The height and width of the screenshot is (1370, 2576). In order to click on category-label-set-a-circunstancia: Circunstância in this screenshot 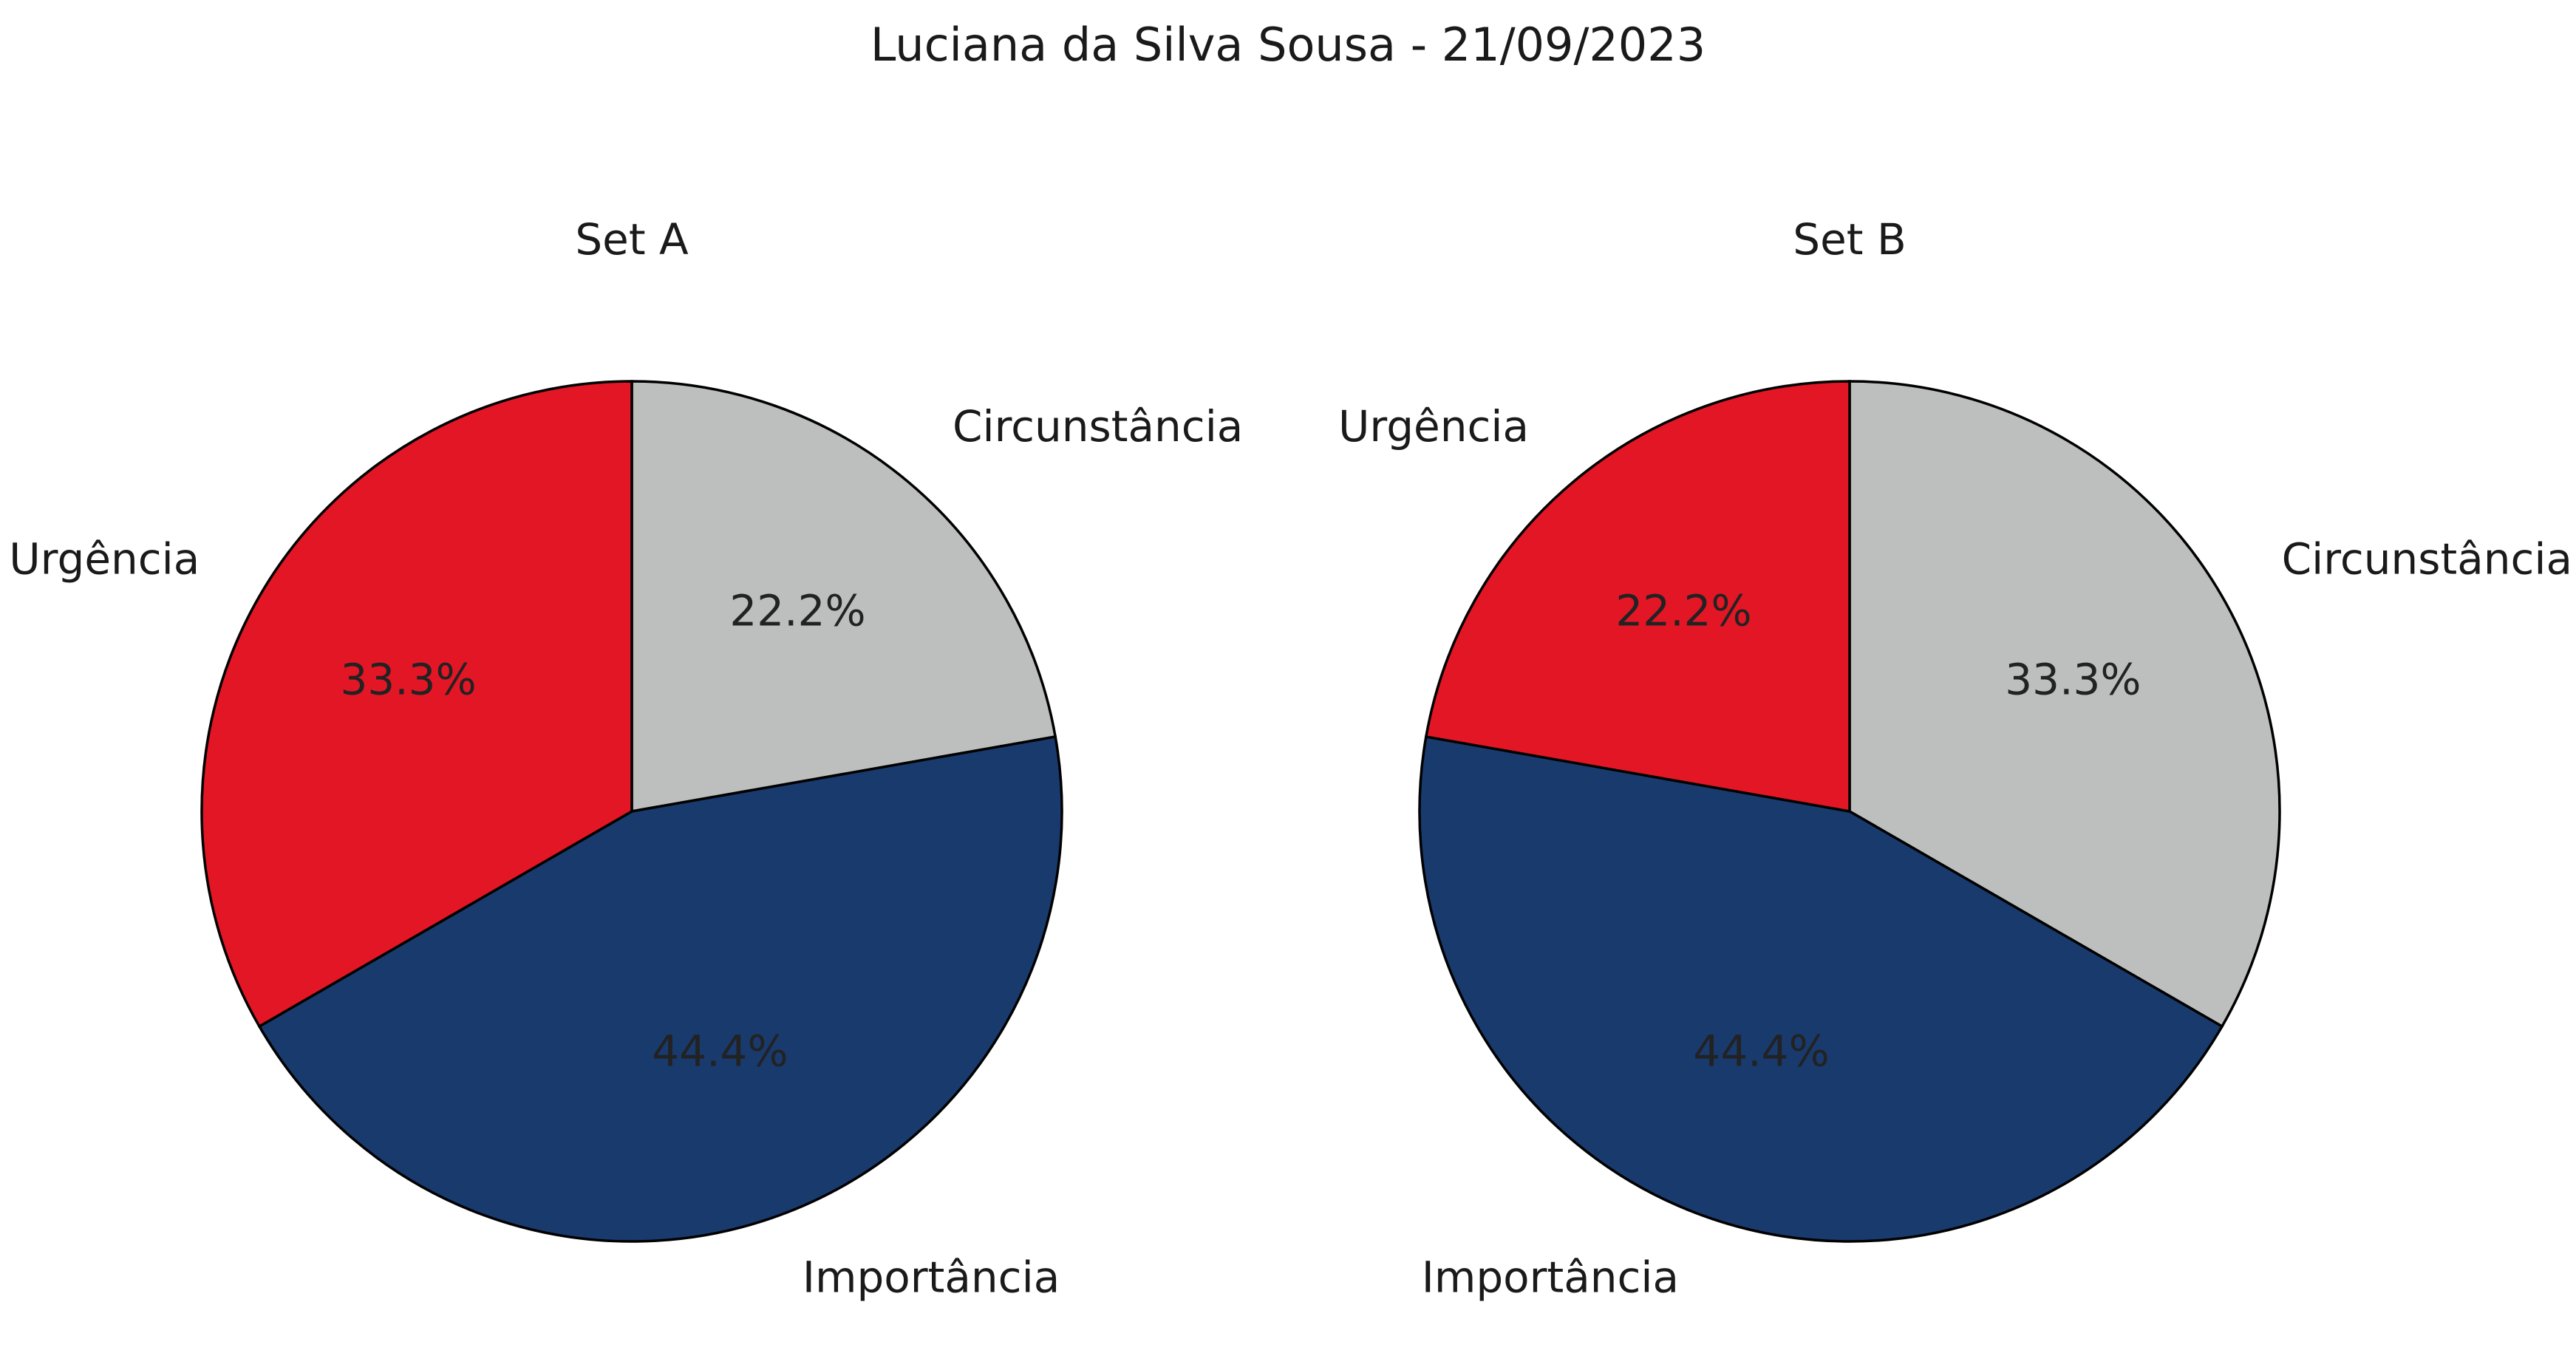, I will do `click(1098, 426)`.